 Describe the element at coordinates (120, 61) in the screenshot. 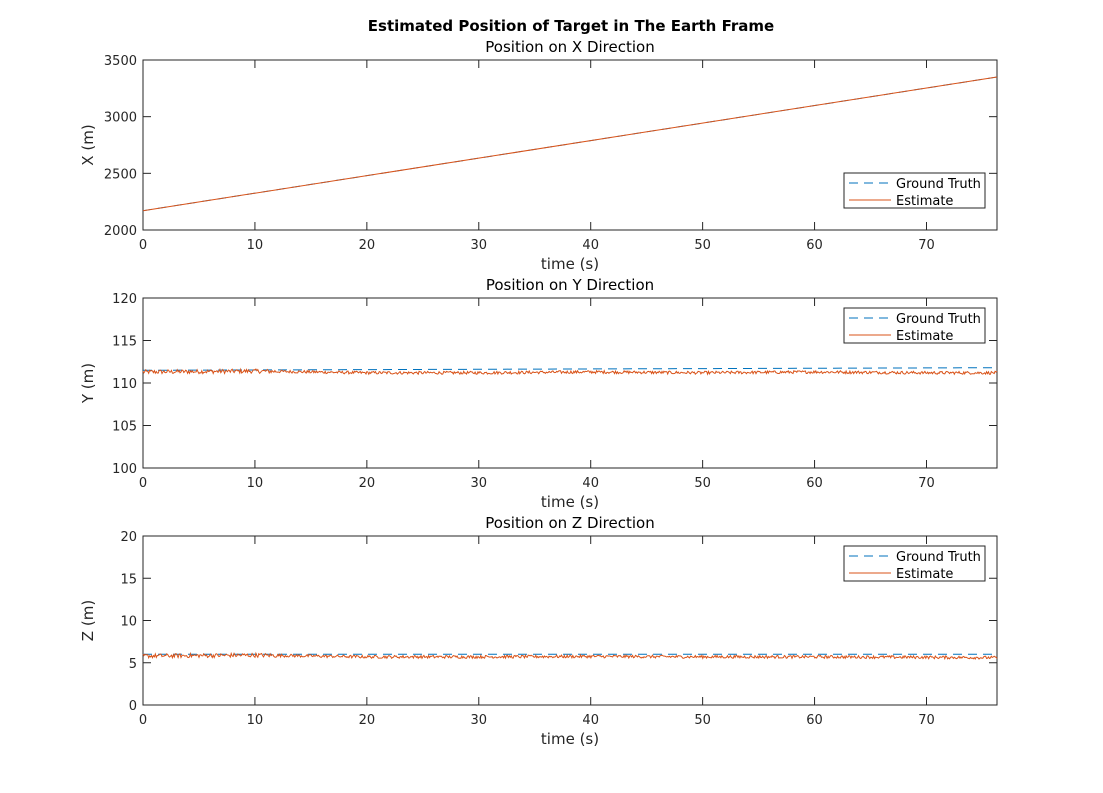

I see `y-tick-label: 3500` at that location.